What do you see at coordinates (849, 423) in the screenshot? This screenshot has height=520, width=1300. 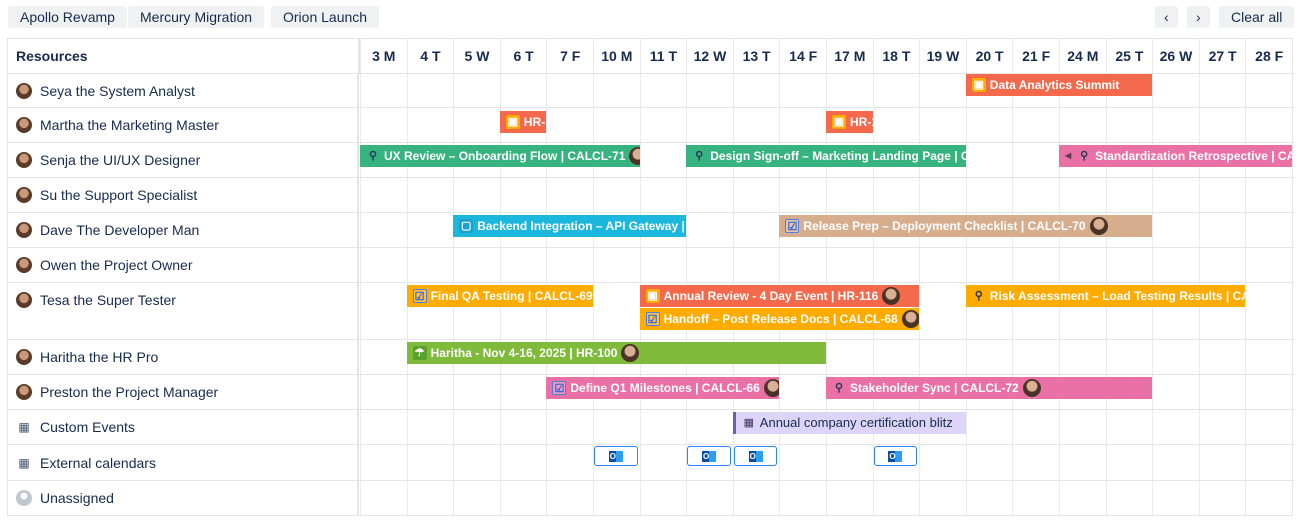 I see `event-bar: ▦ Annual company certification blitz` at bounding box center [849, 423].